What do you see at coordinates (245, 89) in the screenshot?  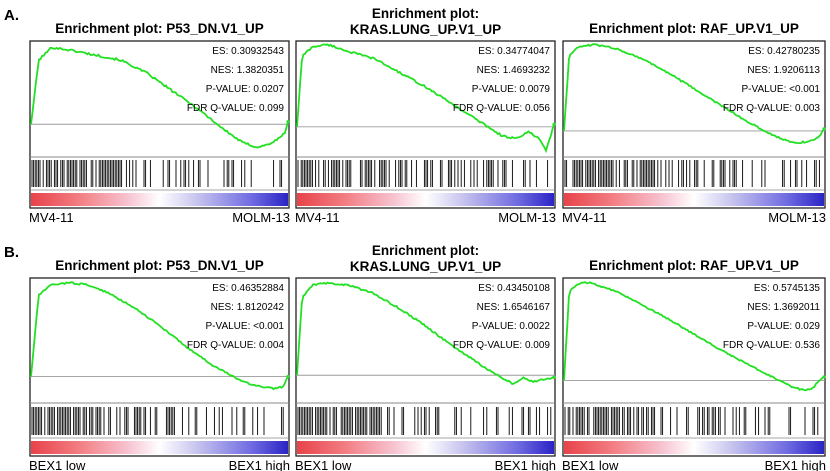 I see `stat-p-value: P-VALUE: 0.0207` at bounding box center [245, 89].